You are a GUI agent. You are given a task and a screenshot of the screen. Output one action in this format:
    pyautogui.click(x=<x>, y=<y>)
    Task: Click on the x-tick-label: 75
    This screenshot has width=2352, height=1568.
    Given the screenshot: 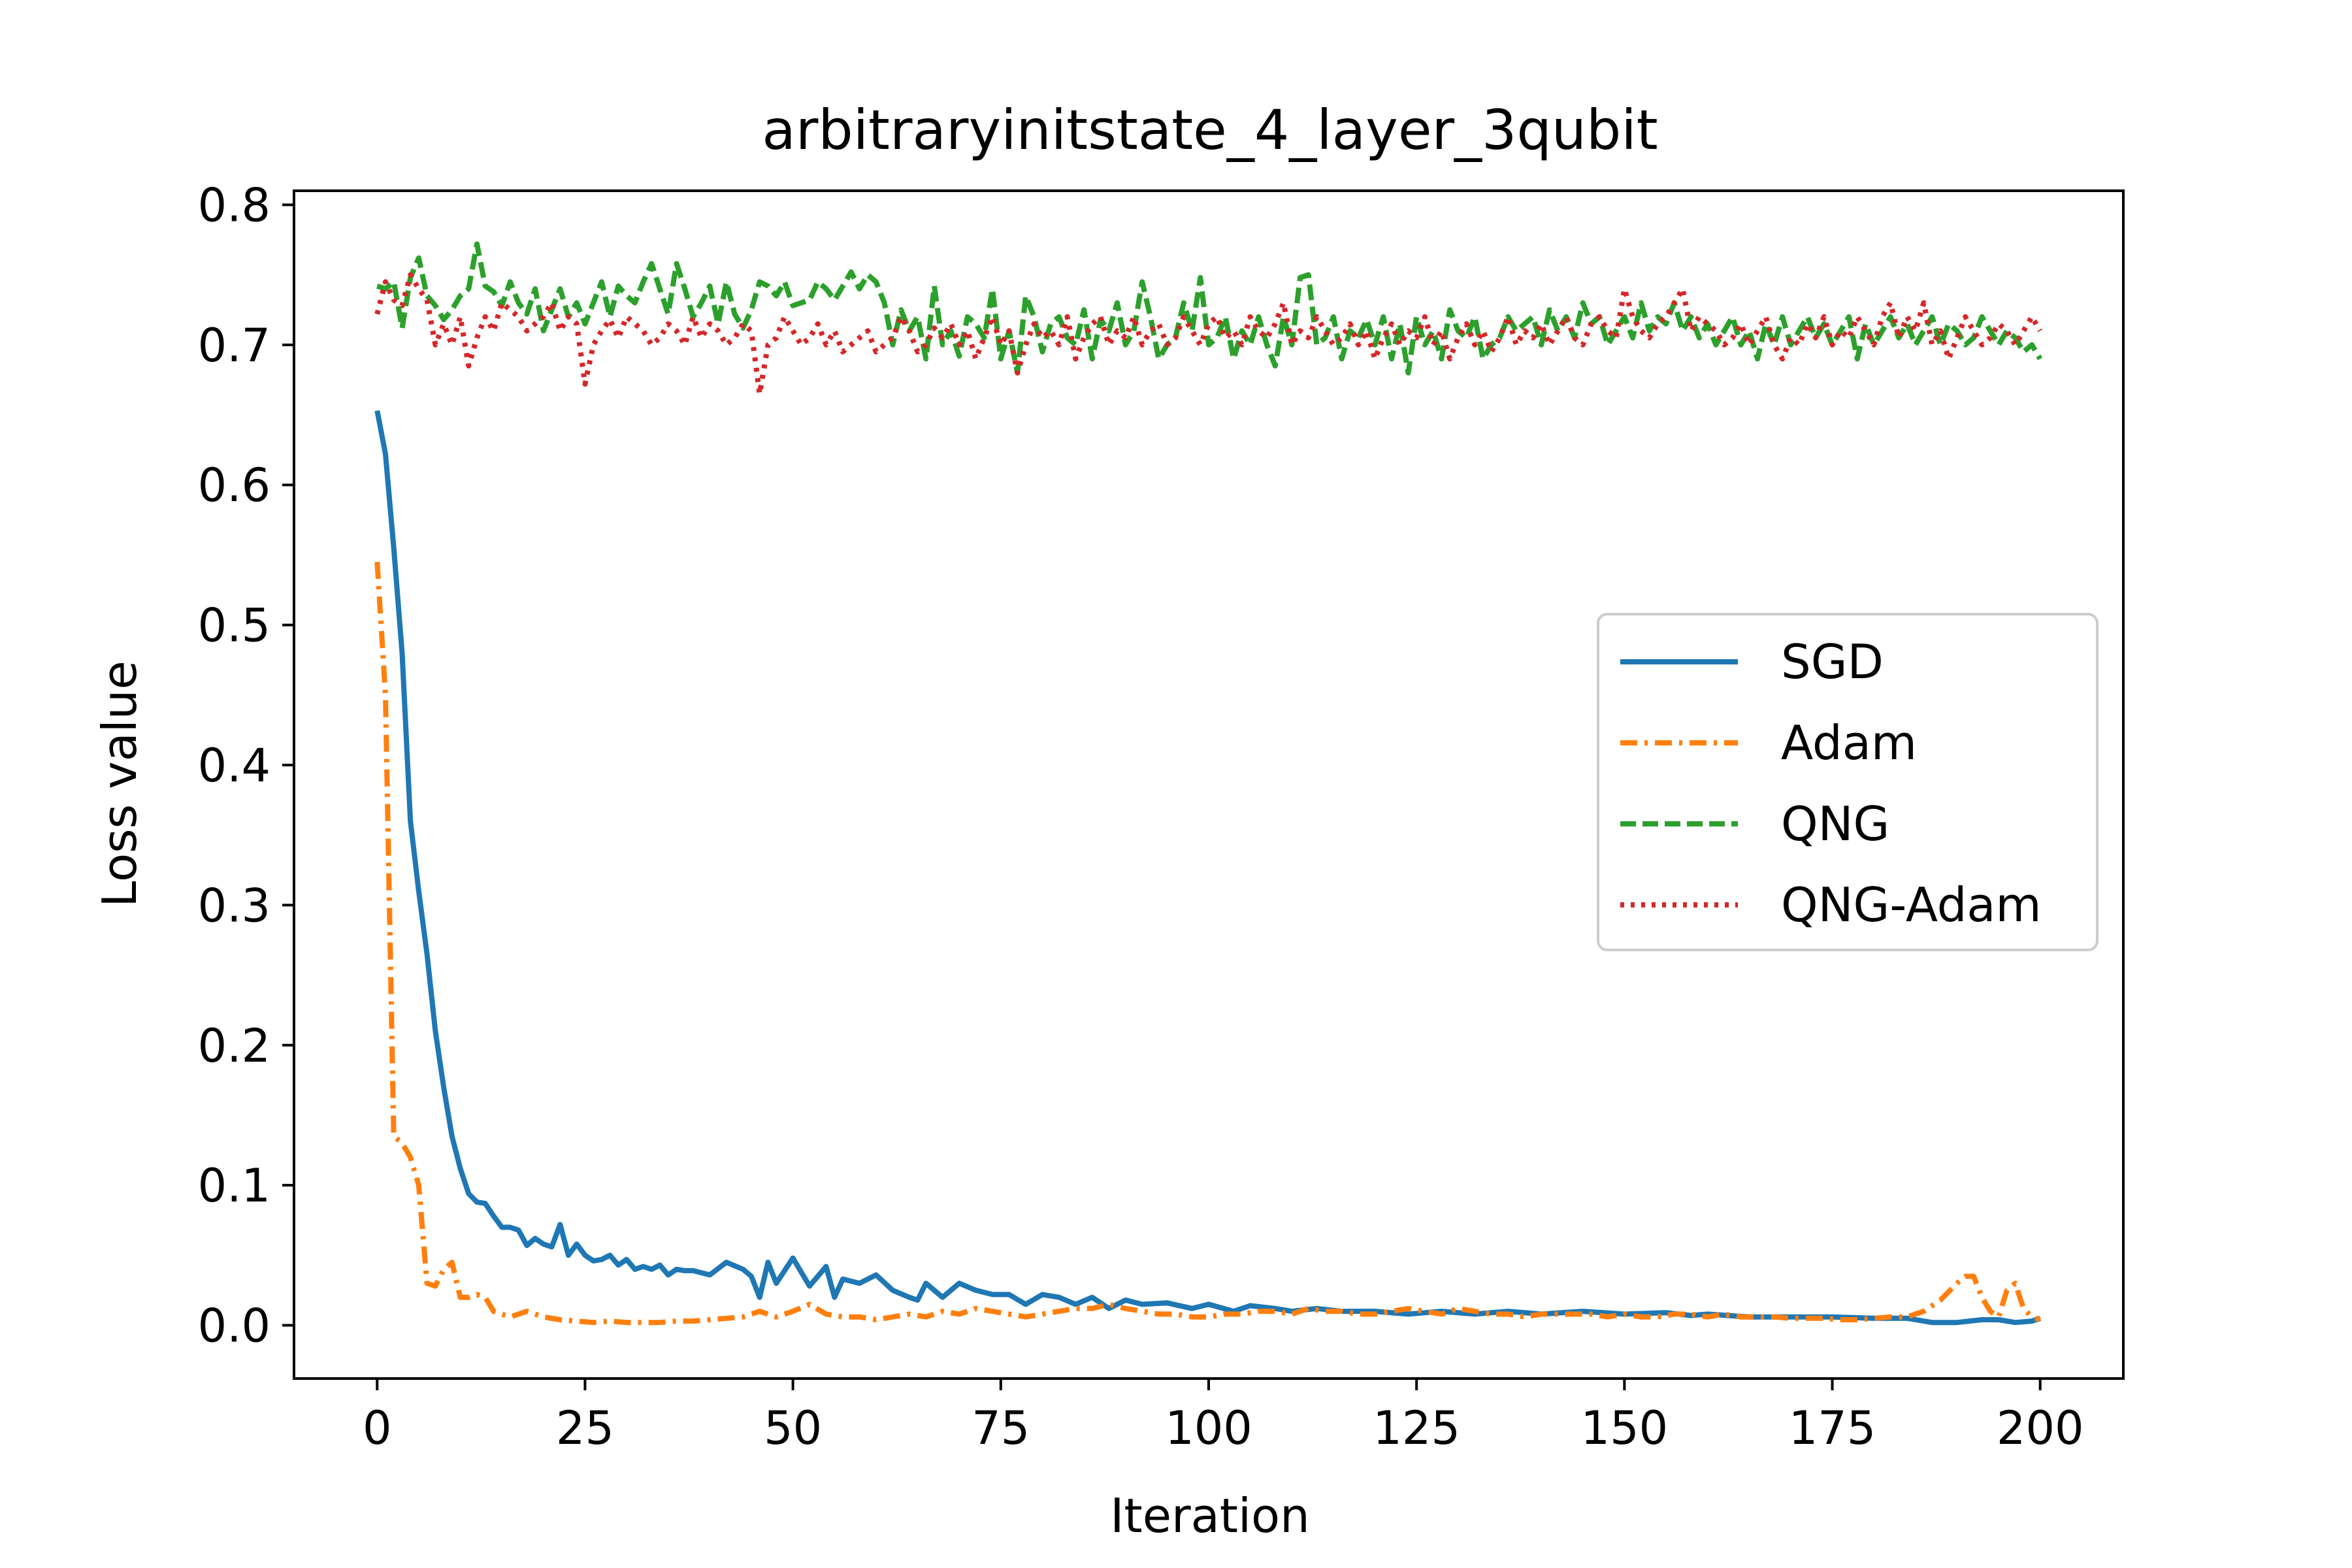 What is the action you would take?
    pyautogui.click(x=1001, y=1428)
    